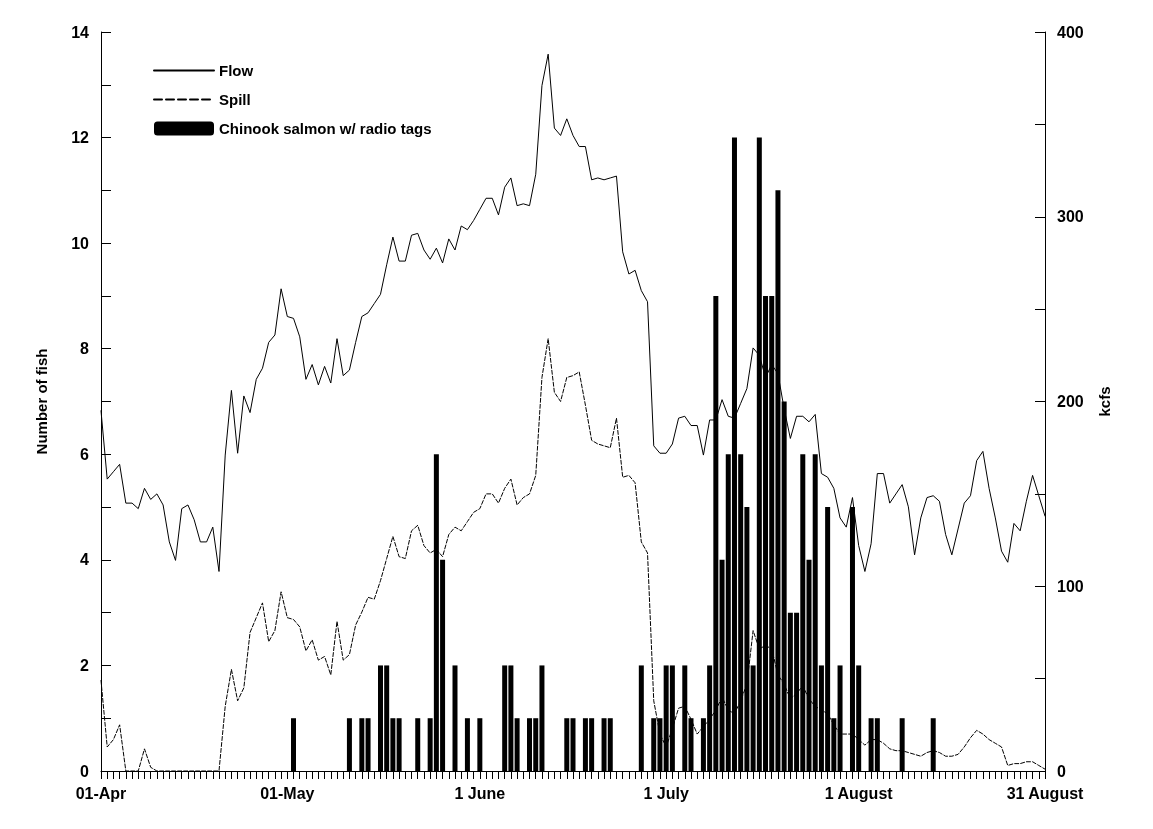  What do you see at coordinates (236, 70) in the screenshot?
I see `legend-label: Flow` at bounding box center [236, 70].